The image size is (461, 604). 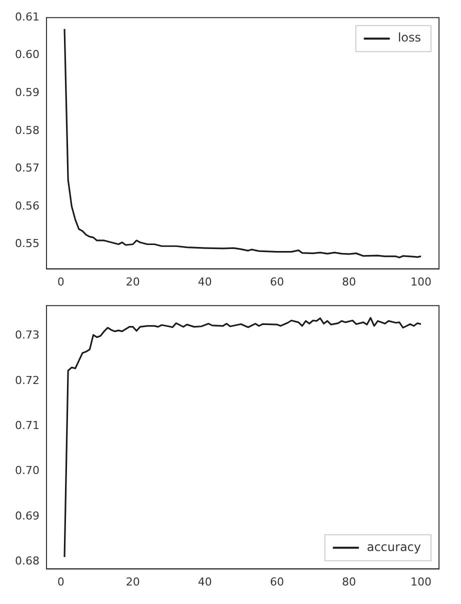 I want to click on y-tick-label: 0.70, so click(x=27, y=471).